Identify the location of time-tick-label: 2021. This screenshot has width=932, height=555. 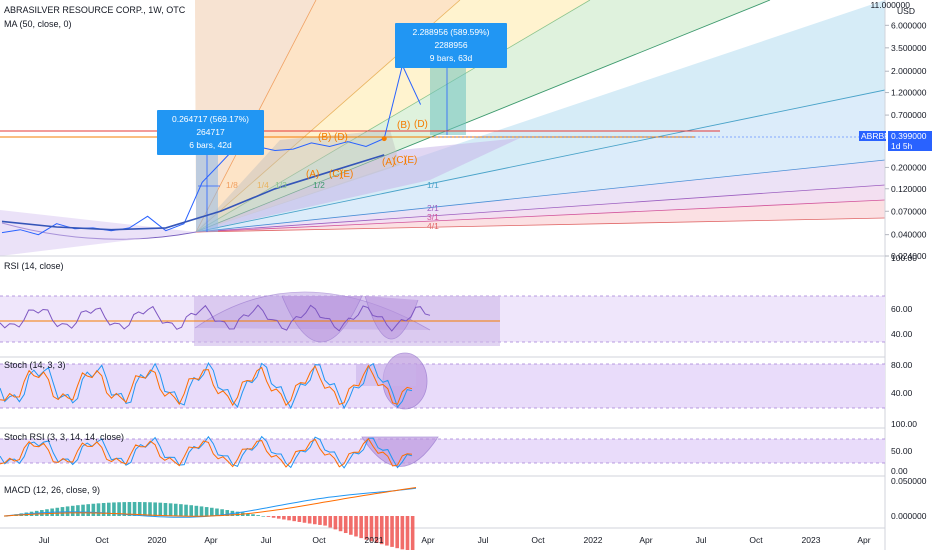
(374, 540).